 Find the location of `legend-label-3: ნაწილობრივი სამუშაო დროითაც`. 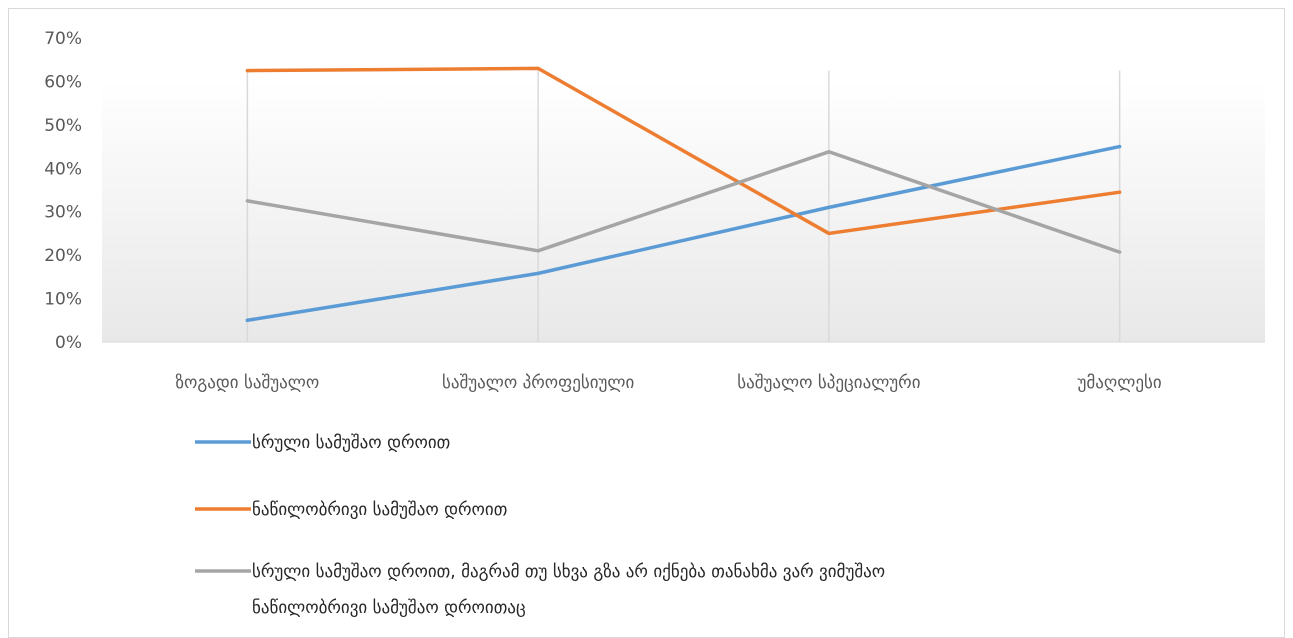

legend-label-3: ნაწილობრივი სამუშაო დროითაც is located at coordinates (389, 608).